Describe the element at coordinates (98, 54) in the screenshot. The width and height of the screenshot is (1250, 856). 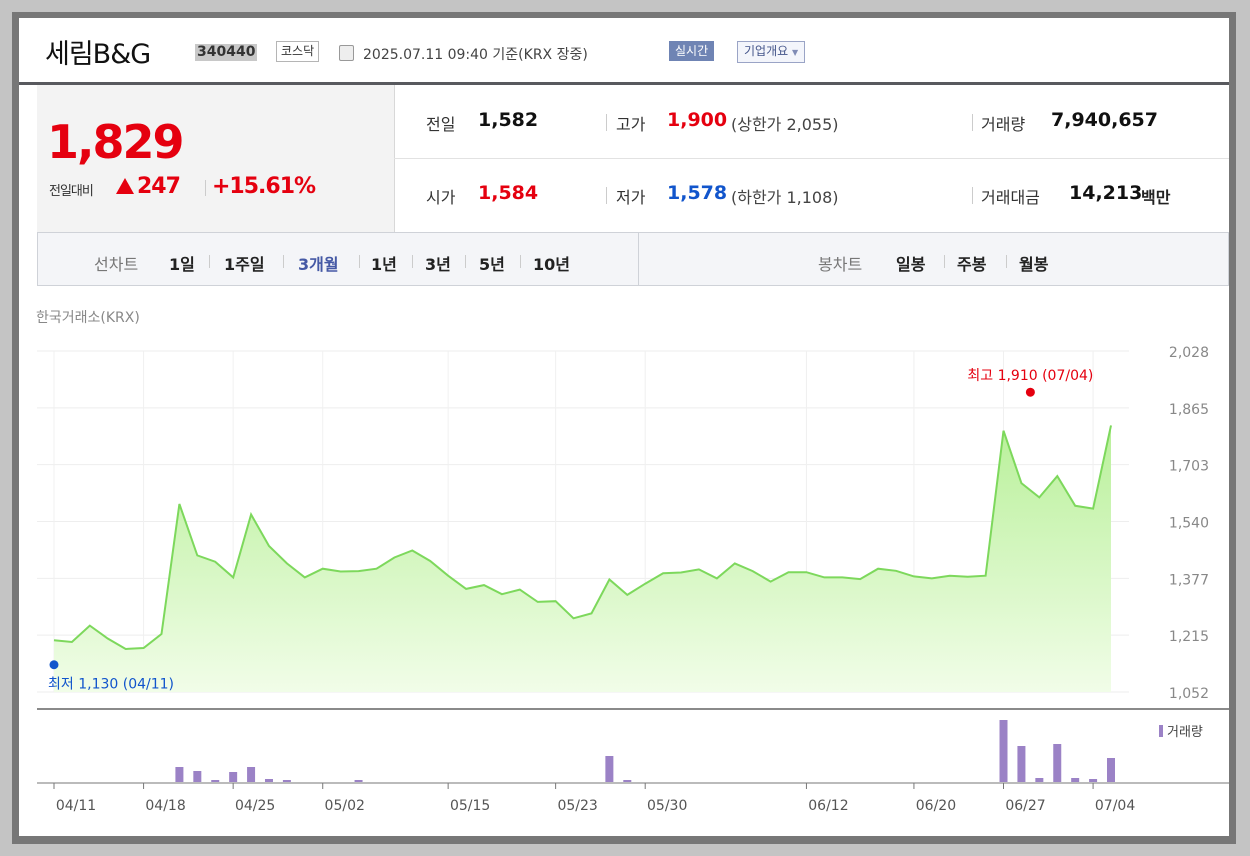
I see `stock-name: 세림B&G` at that location.